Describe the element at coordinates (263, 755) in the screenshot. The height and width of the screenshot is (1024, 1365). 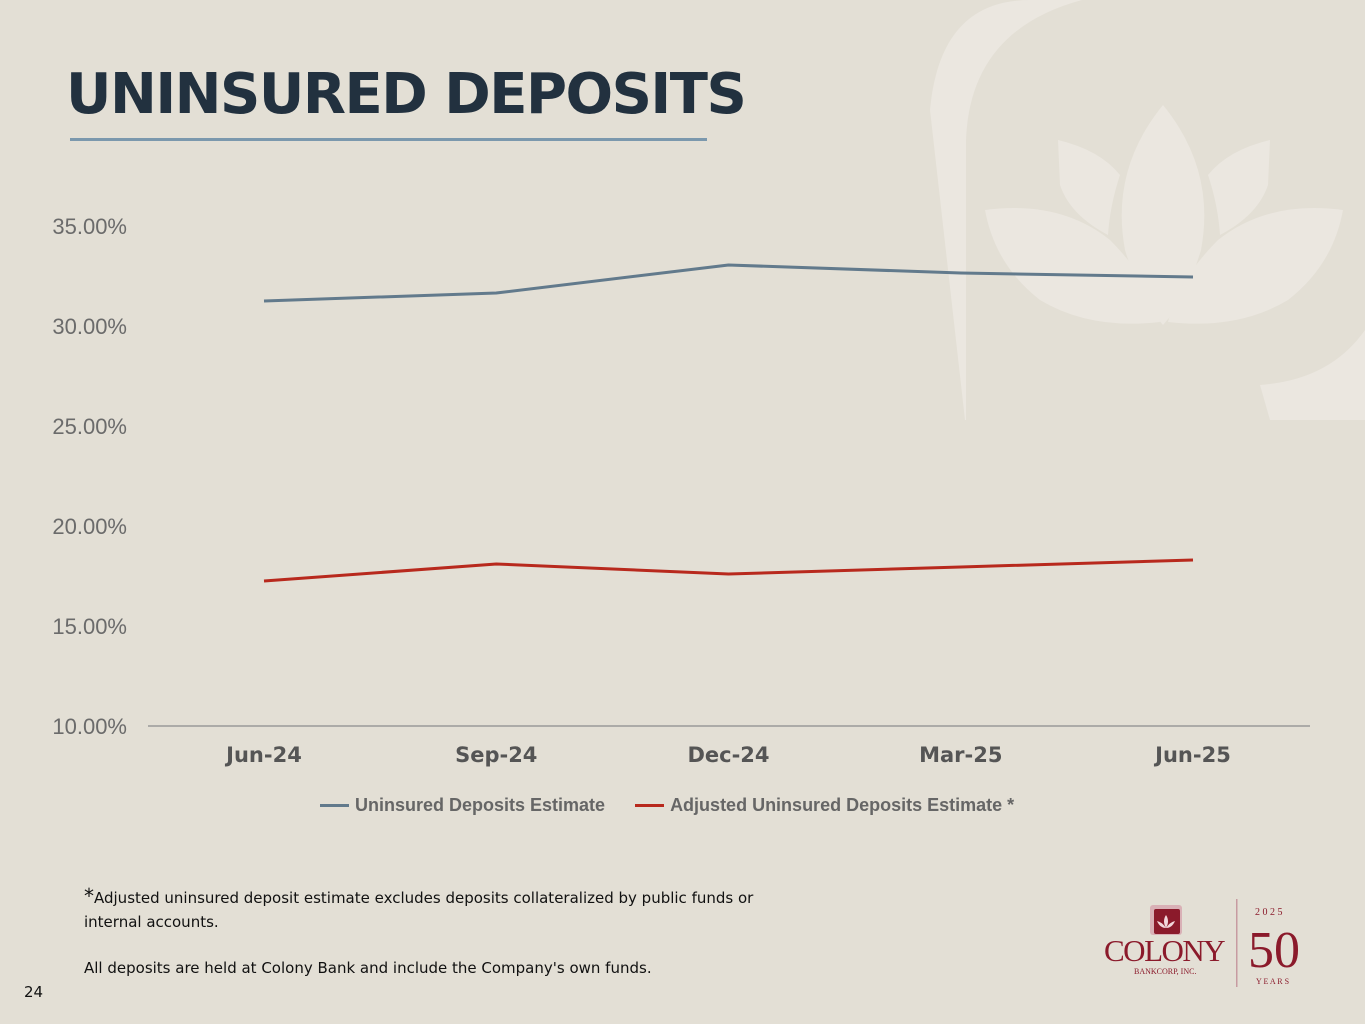
I see `x-tick-label: Jun-24` at that location.